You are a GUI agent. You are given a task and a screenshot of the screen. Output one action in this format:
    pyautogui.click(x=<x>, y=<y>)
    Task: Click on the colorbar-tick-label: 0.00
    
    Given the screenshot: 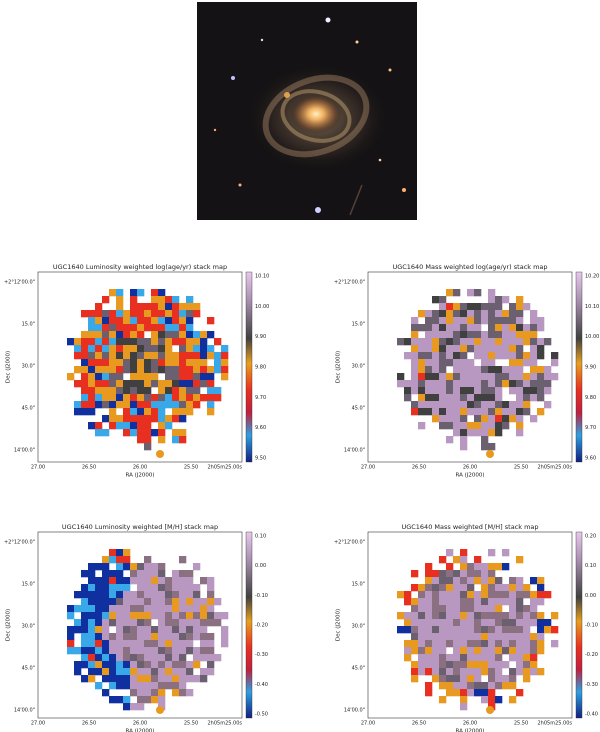 What is the action you would take?
    pyautogui.click(x=590, y=596)
    